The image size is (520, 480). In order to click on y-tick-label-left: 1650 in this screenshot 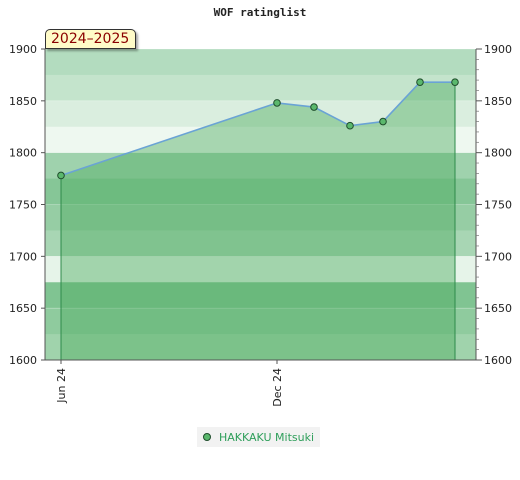, I will do `click(23, 308)`.